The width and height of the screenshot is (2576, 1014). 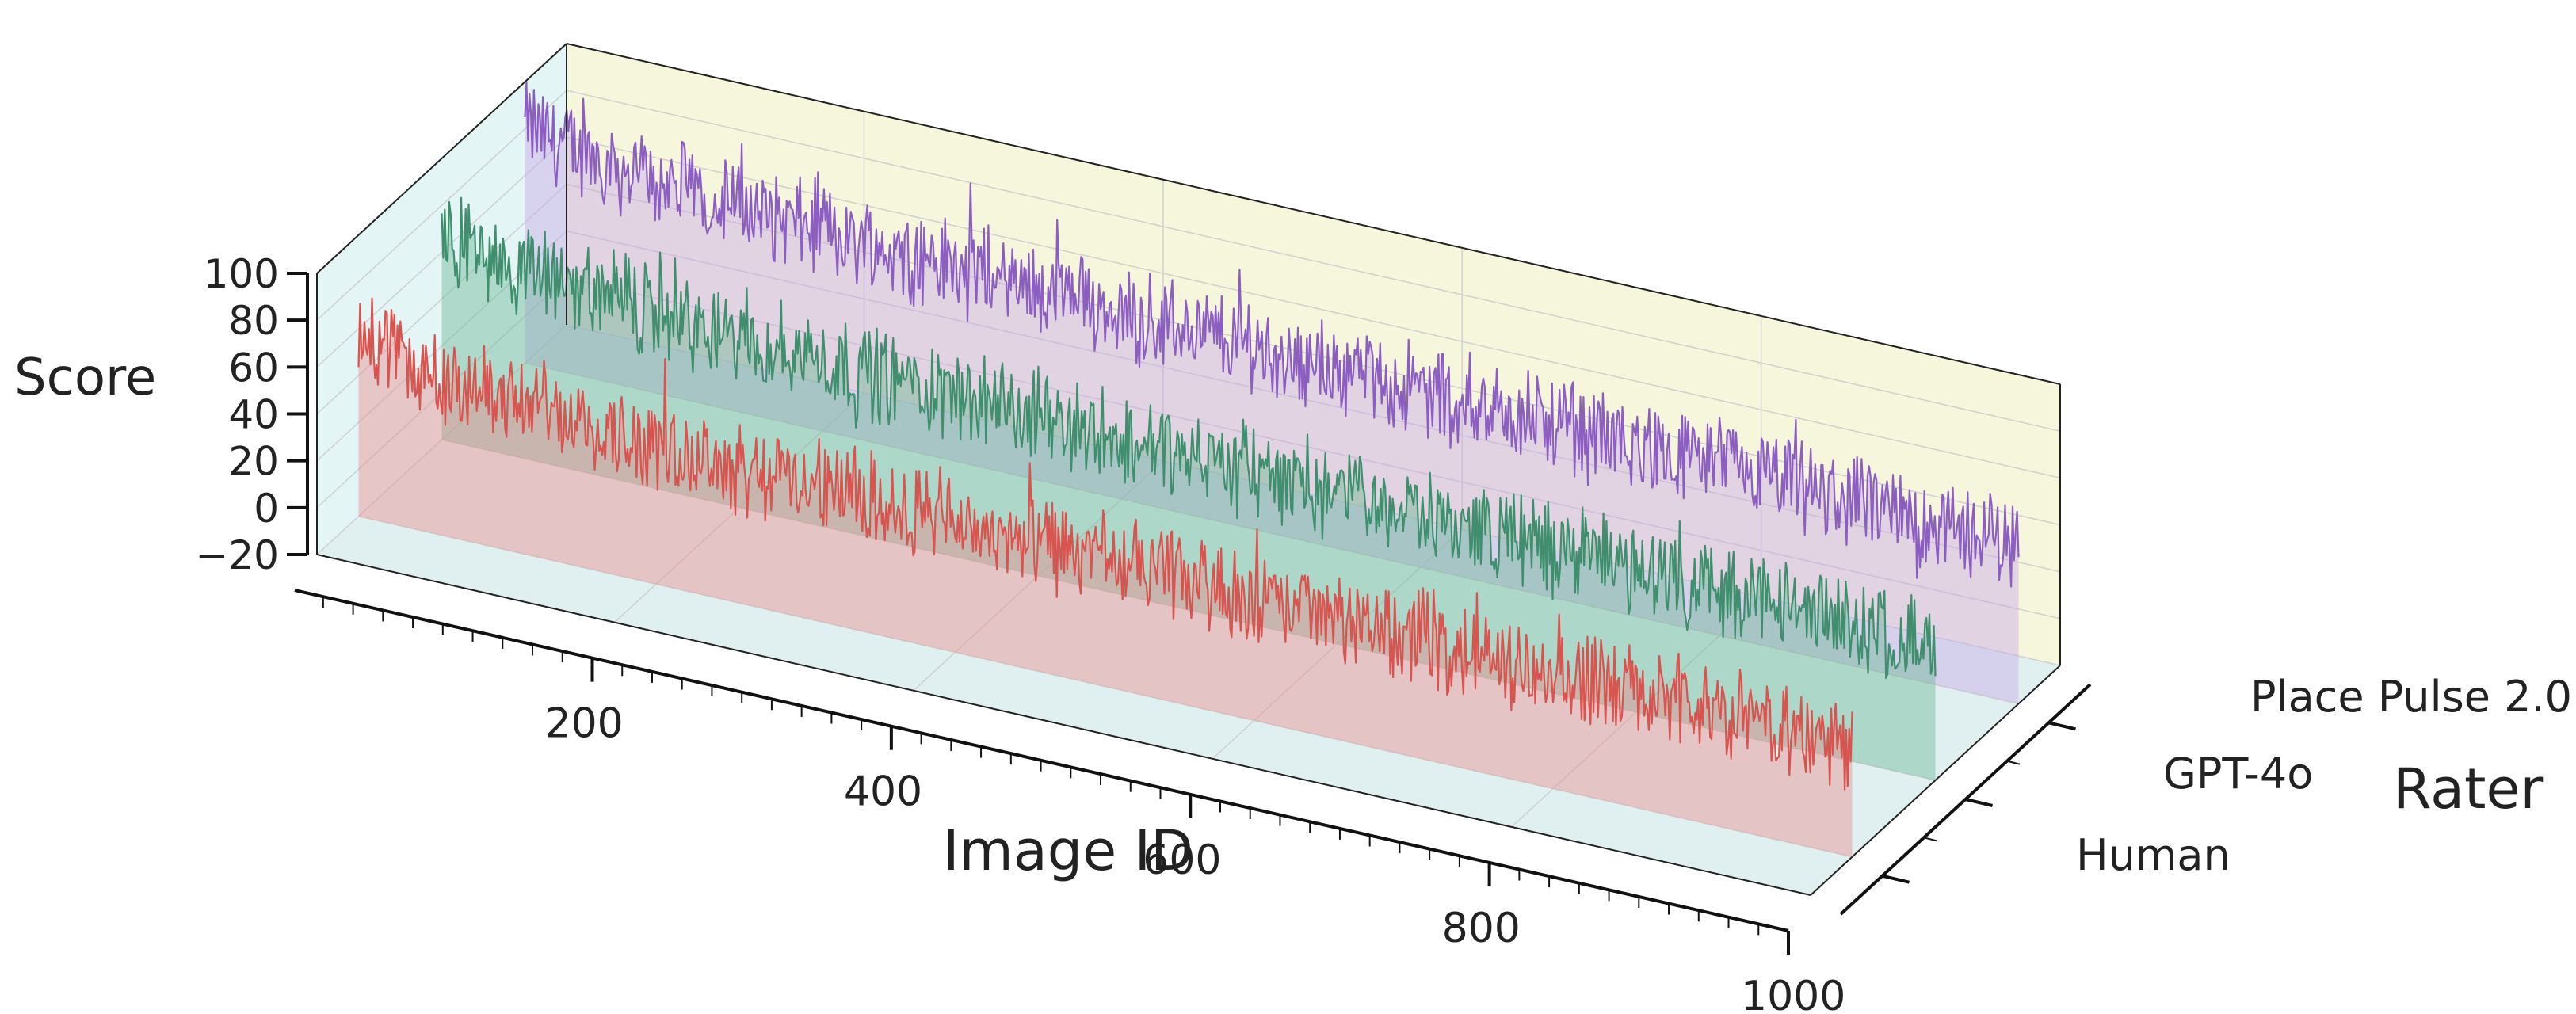 What do you see at coordinates (237, 555) in the screenshot?
I see `z-tick-label: −20` at bounding box center [237, 555].